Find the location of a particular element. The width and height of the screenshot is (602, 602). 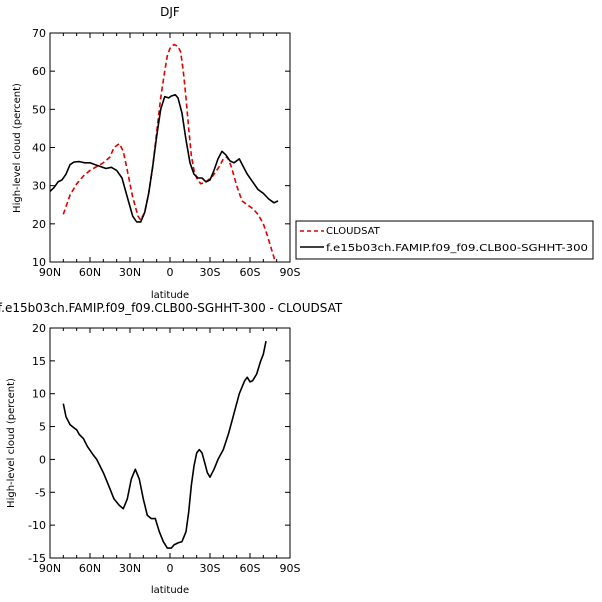

top-chart-ylabel: High-level cloud (percent) is located at coordinates (17, 148).